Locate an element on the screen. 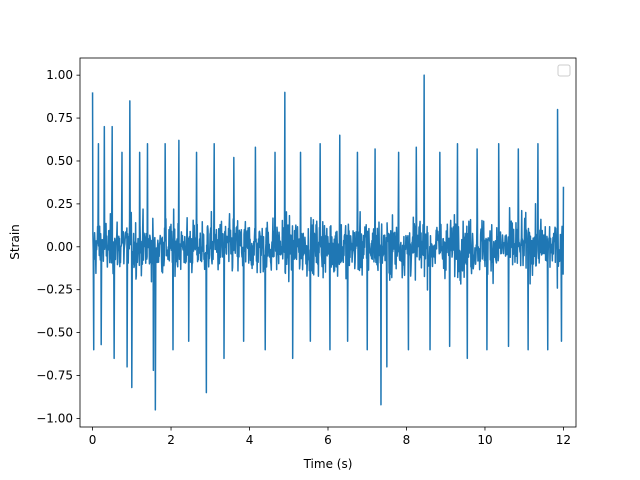 This screenshot has width=640, height=480. y-tick-label: −0.25 is located at coordinates (54, 290).